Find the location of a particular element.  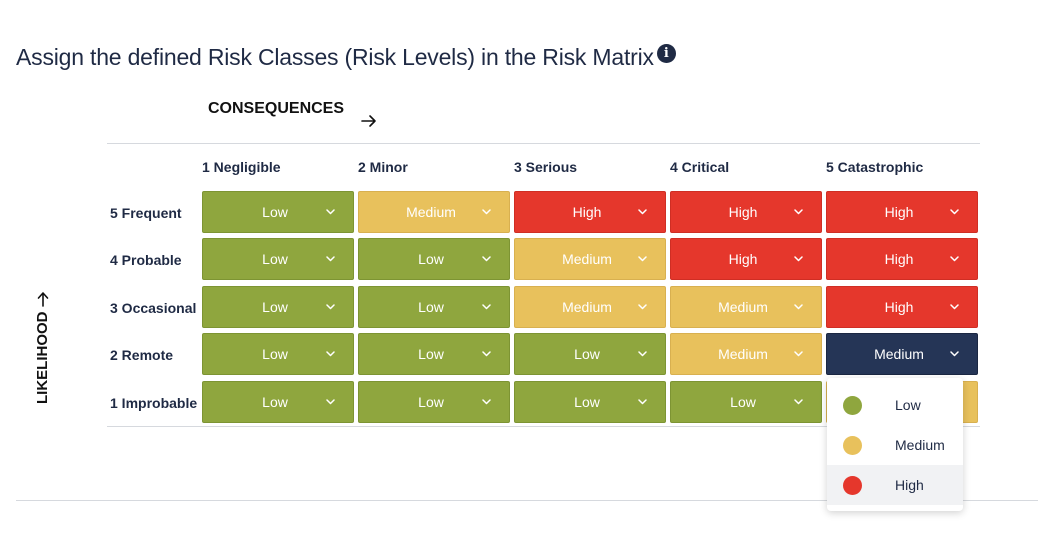

info-icon: i is located at coordinates (666, 53).